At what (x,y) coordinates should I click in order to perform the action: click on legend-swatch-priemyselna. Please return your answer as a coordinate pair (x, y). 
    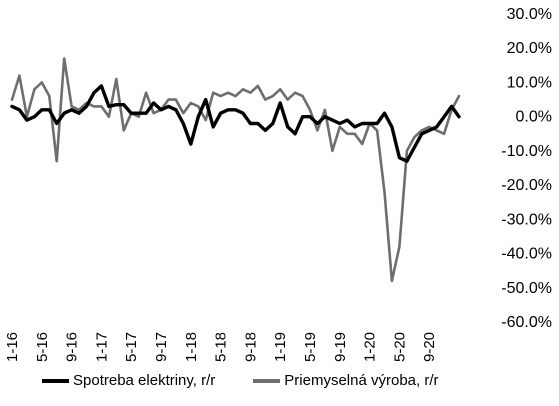
    Looking at the image, I should click on (267, 380).